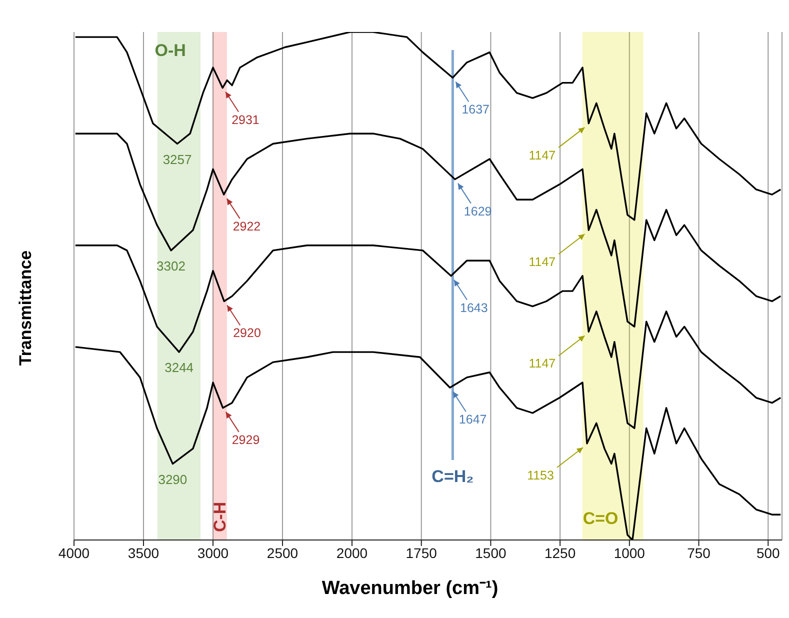 This screenshot has width=789, height=618. What do you see at coordinates (171, 266) in the screenshot?
I see `annotation: 3302` at bounding box center [171, 266].